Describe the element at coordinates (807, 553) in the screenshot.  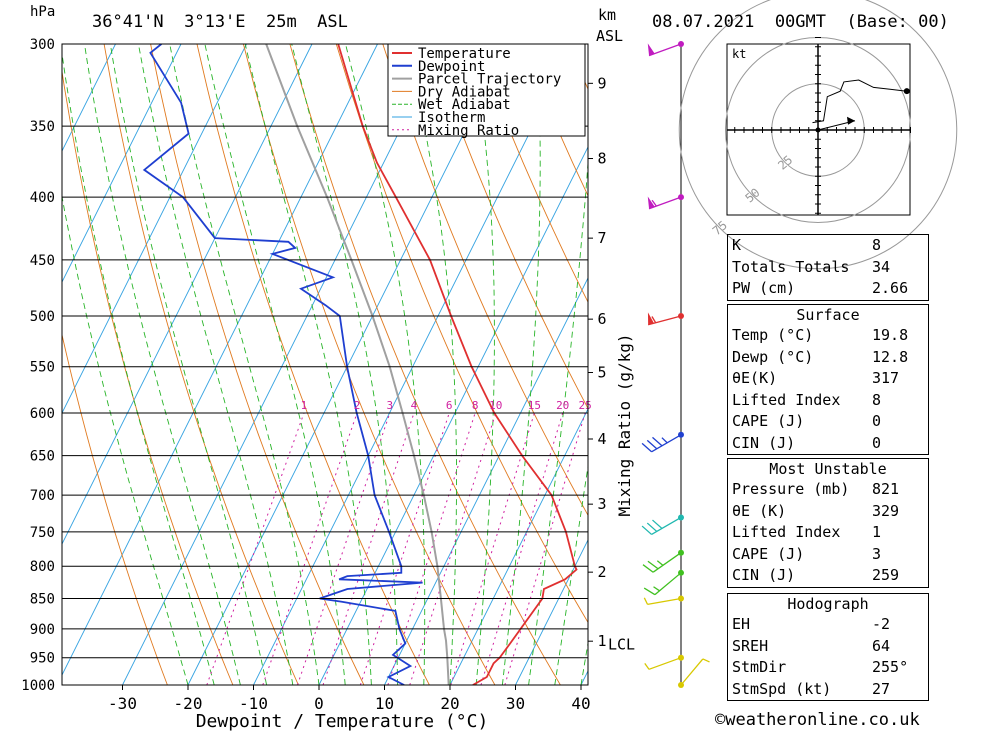
I see `mu-row: CAPE (J) 3` at that location.